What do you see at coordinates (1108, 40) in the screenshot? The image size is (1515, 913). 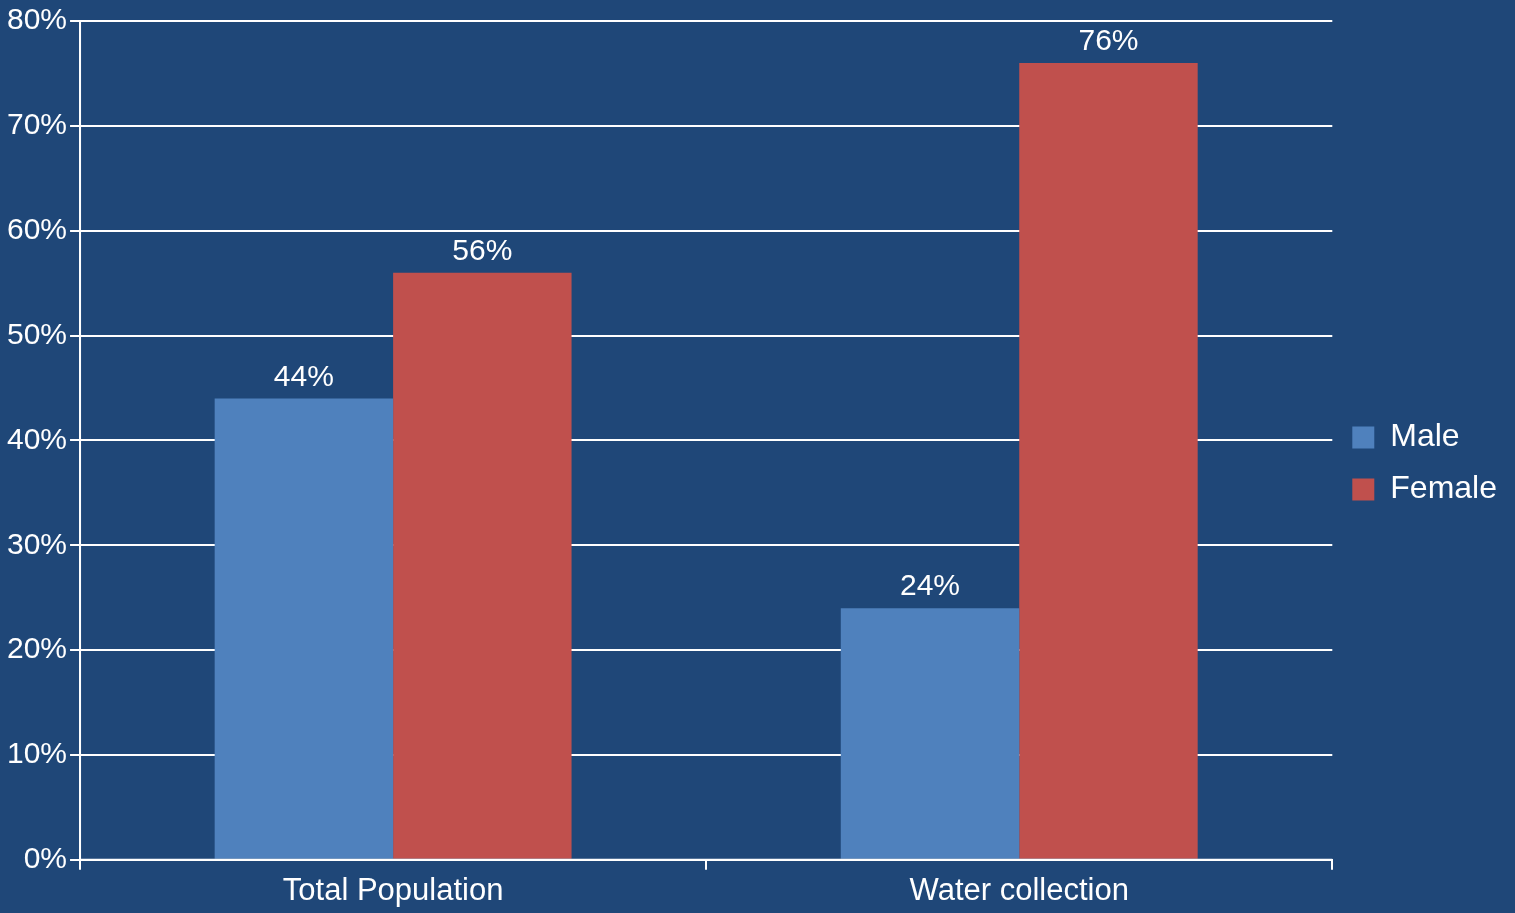 I see `data-label: 76%` at bounding box center [1108, 40].